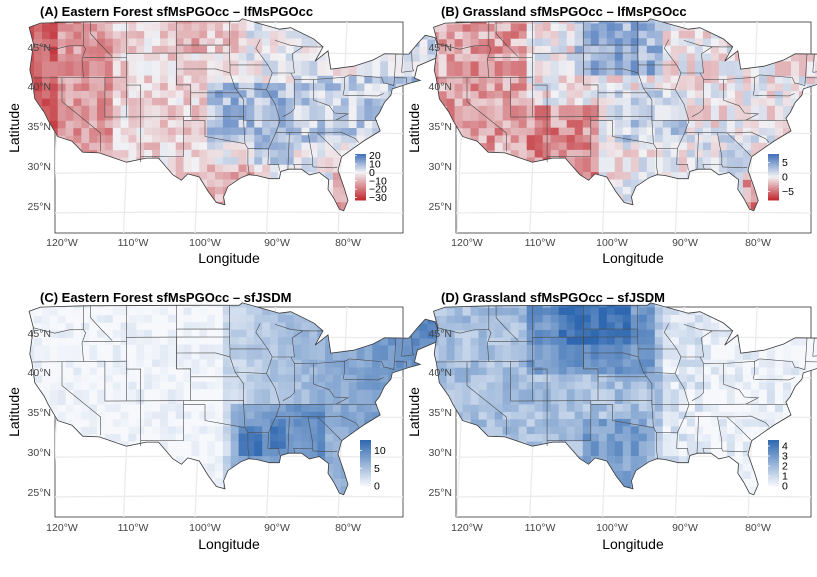 The image size is (817, 577). Describe the element at coordinates (467, 243) in the screenshot. I see `x-tick-label: 120°W` at that location.